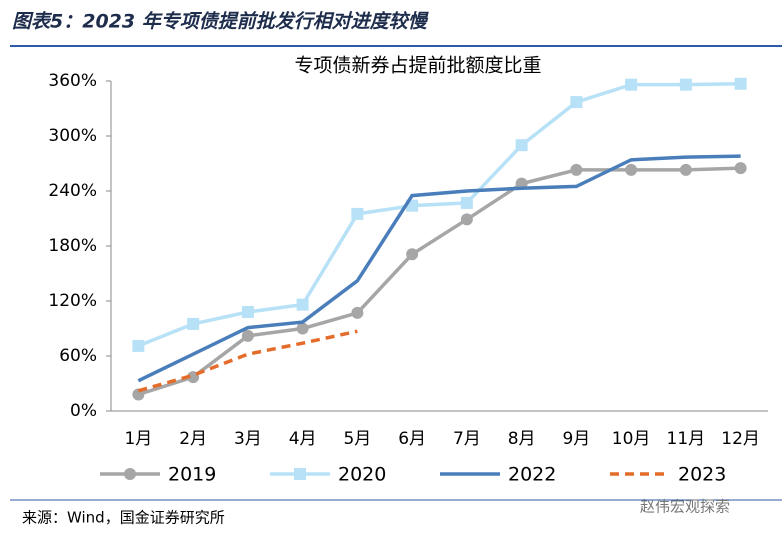 The image size is (782, 539). Describe the element at coordinates (522, 439) in the screenshot. I see `x-tick-label: 8月` at that location.